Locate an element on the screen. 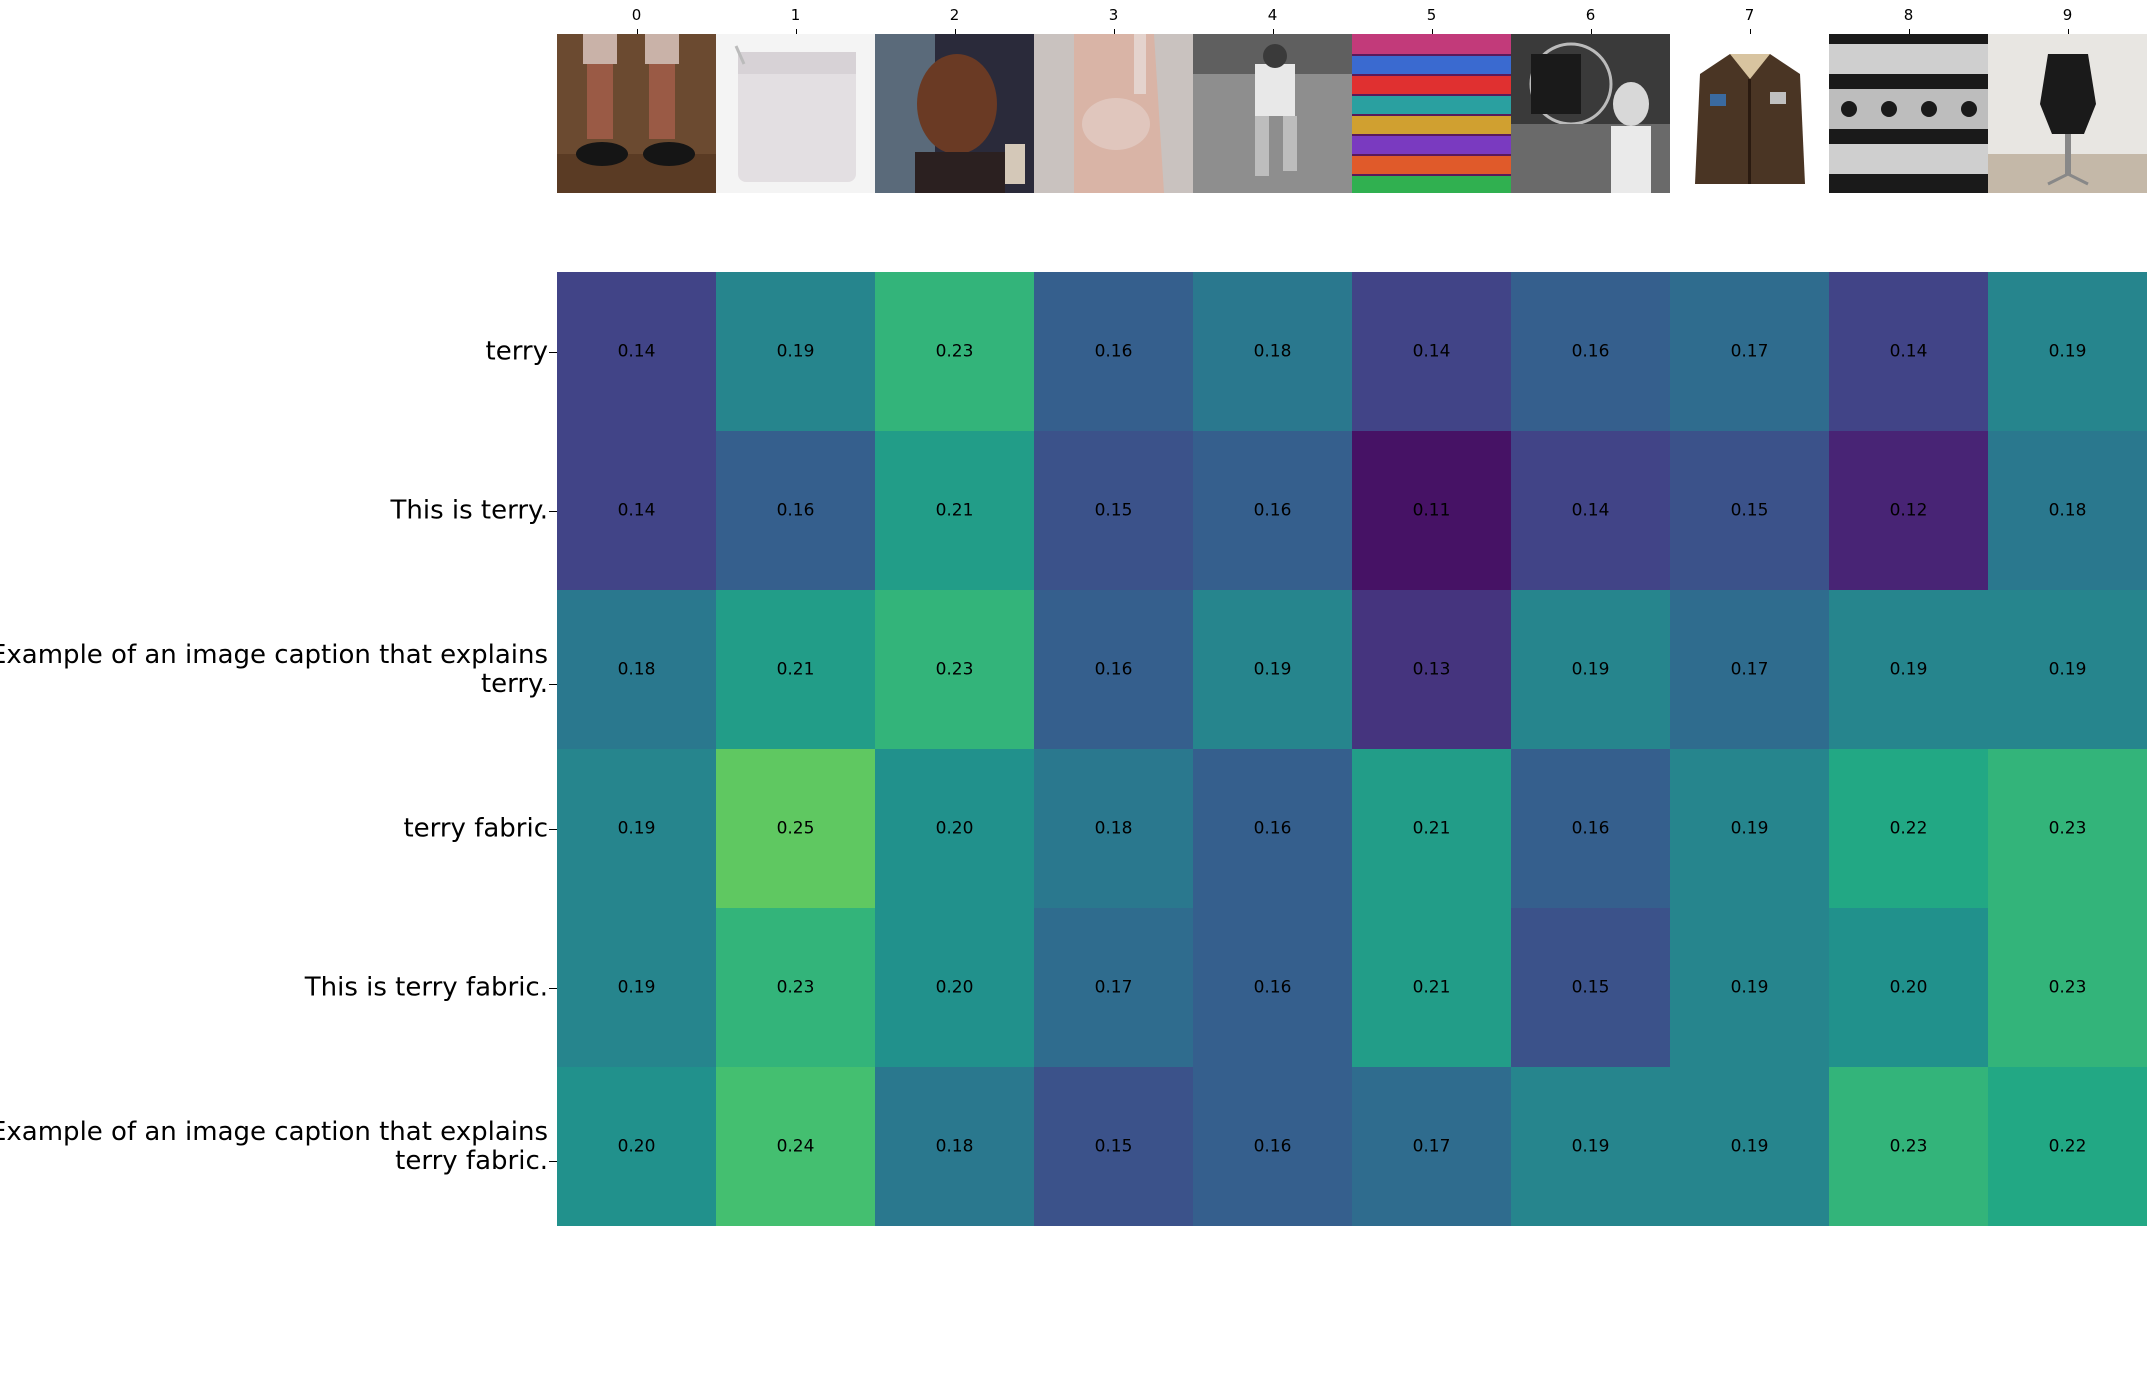  heatmap-cell-r0-c2 is located at coordinates (955, 352).